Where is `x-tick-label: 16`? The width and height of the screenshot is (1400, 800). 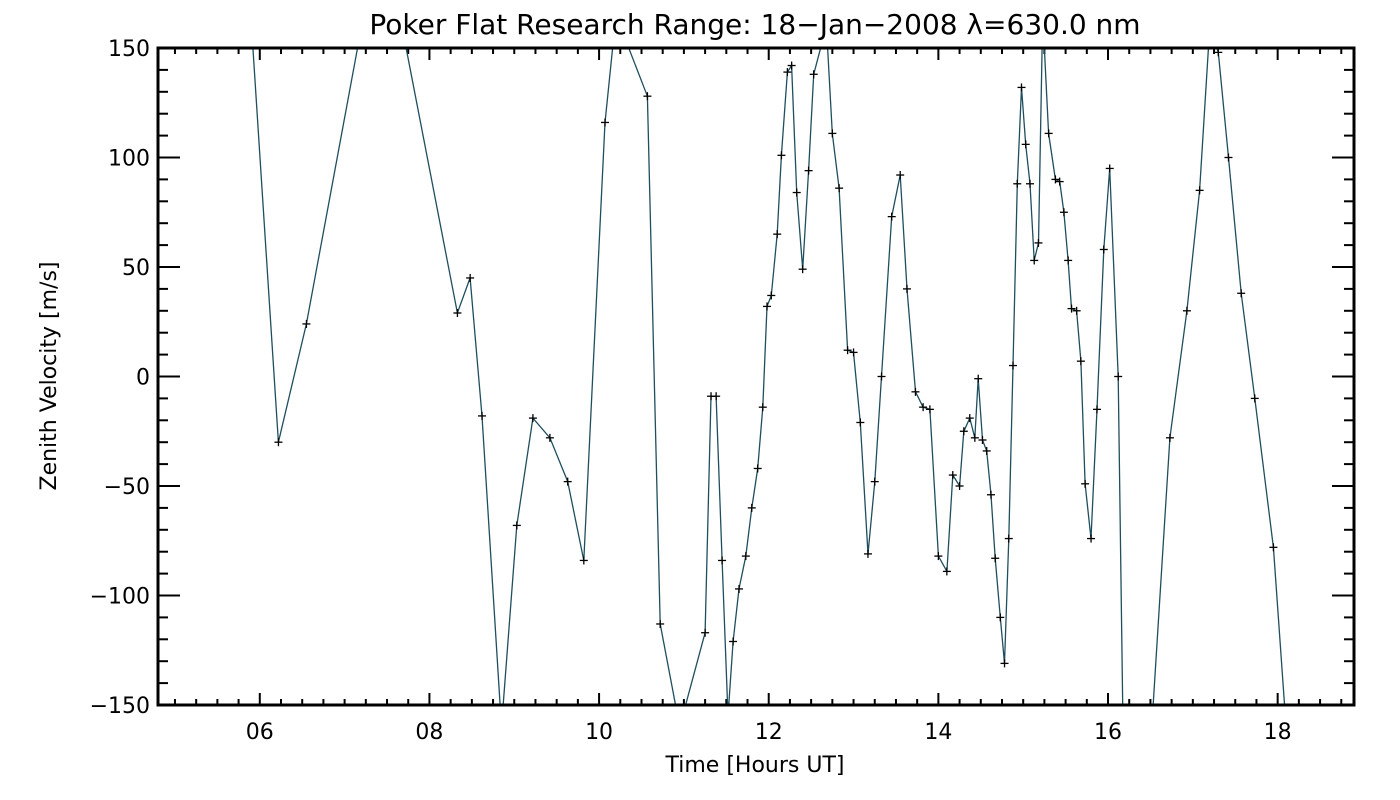 x-tick-label: 16 is located at coordinates (1108, 732).